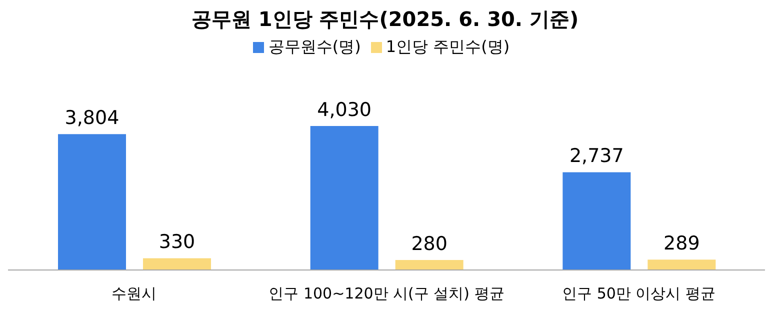 This screenshot has height=320, width=770. What do you see at coordinates (92, 118) in the screenshot?
I see `data-label: 3,804` at bounding box center [92, 118].